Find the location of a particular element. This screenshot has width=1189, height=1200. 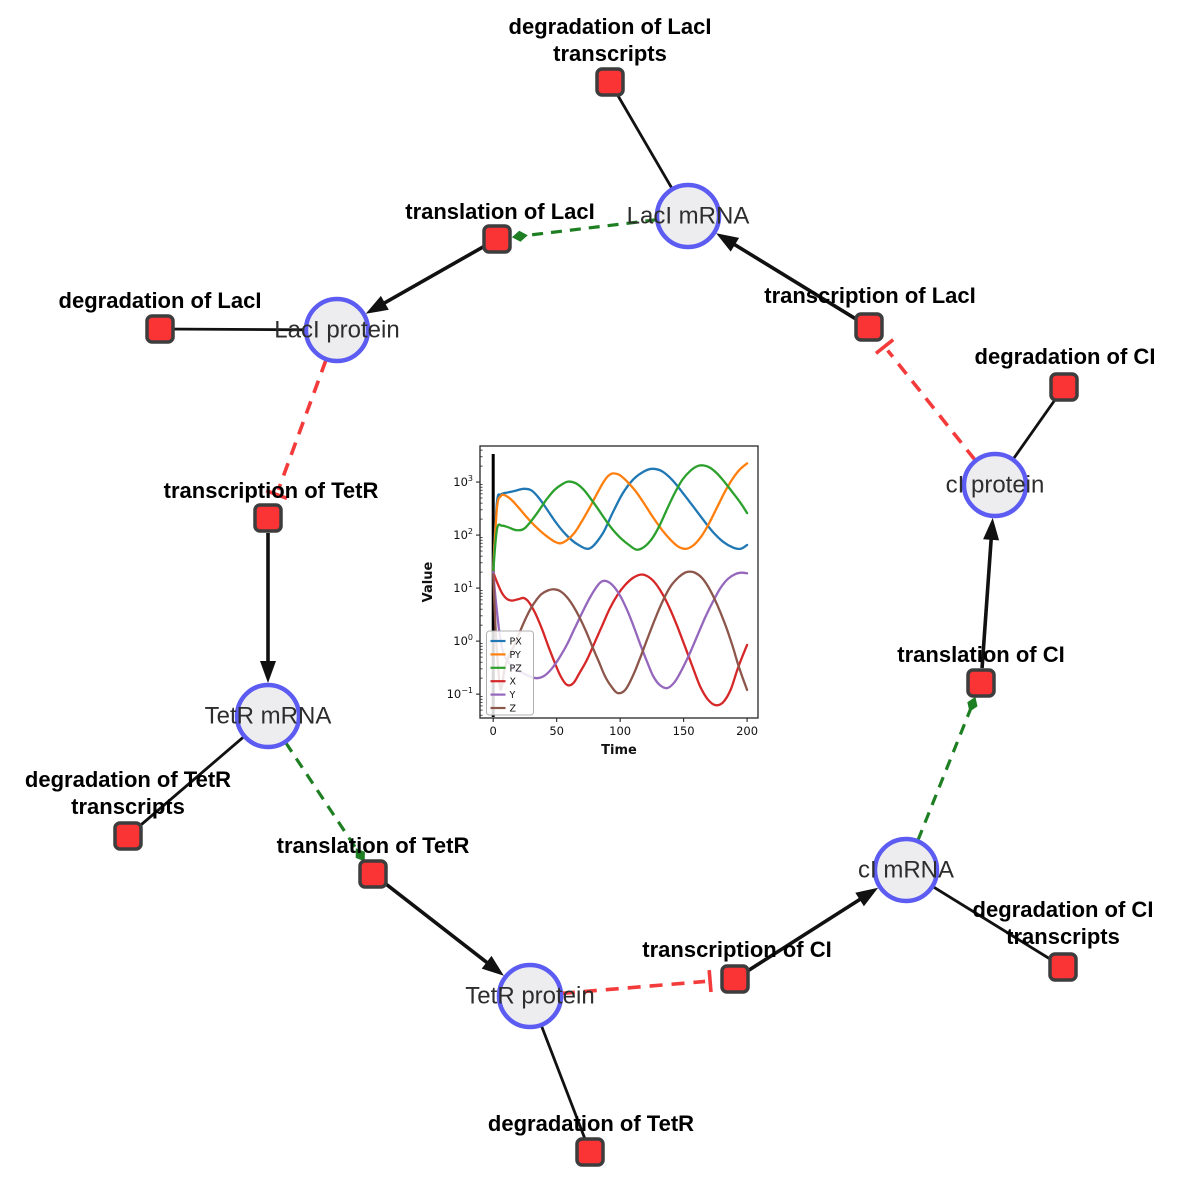

species-node-ci_protein is located at coordinates (995, 485).